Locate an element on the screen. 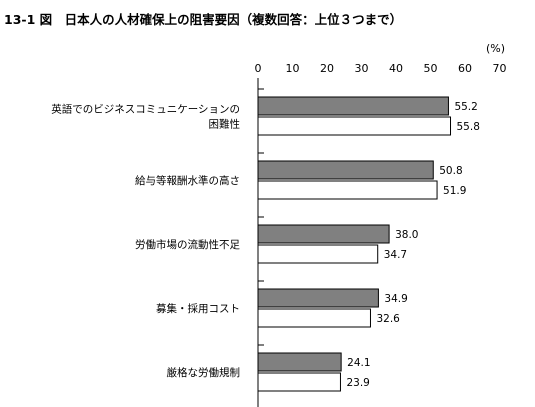  category-label: 給与等報酬水準の高さ is located at coordinates (187, 180).